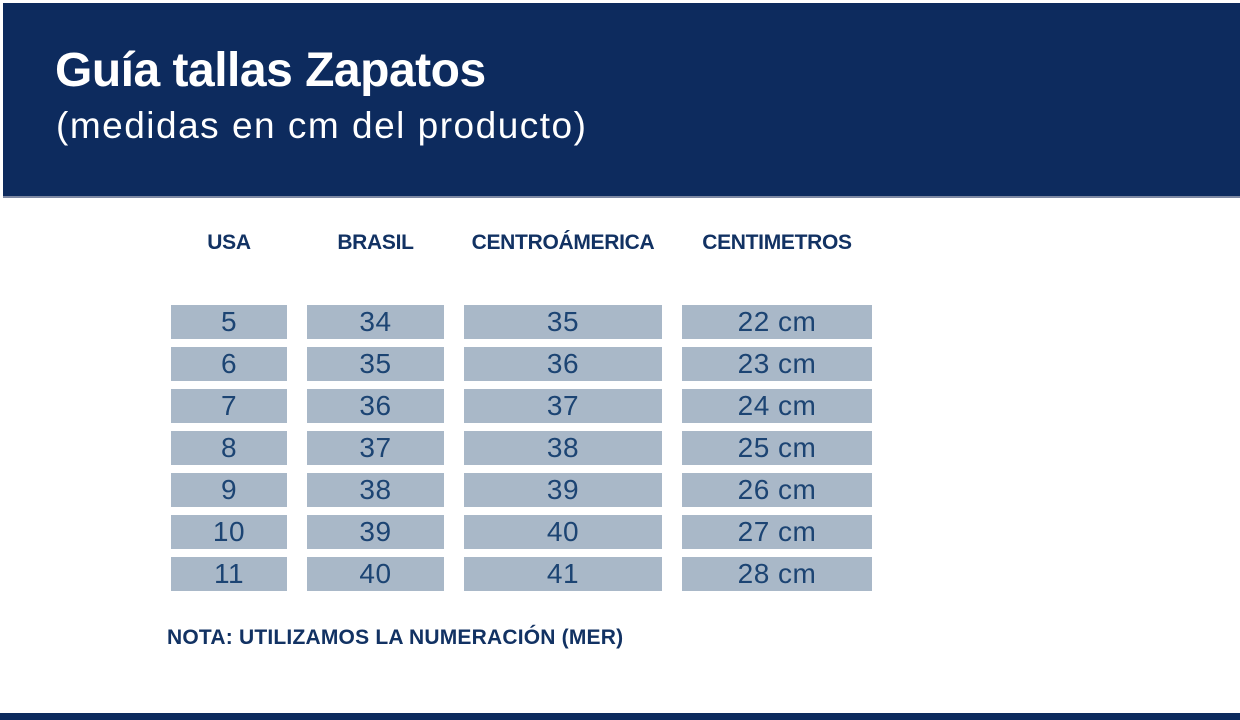  Describe the element at coordinates (777, 242) in the screenshot. I see `column-header-centimetros: CENTIMETROS` at that location.